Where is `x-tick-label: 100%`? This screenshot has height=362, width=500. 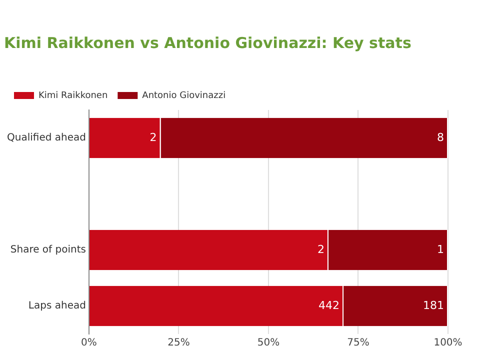 x-tick-label: 100% is located at coordinates (448, 343).